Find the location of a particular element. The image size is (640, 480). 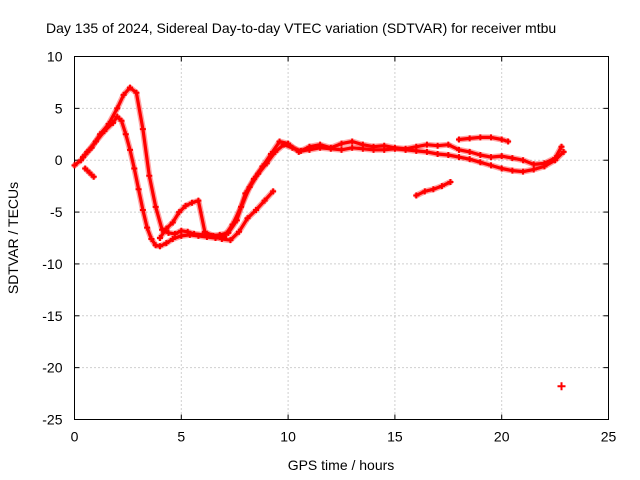

y-tick-label: -15 is located at coordinates (52, 316).